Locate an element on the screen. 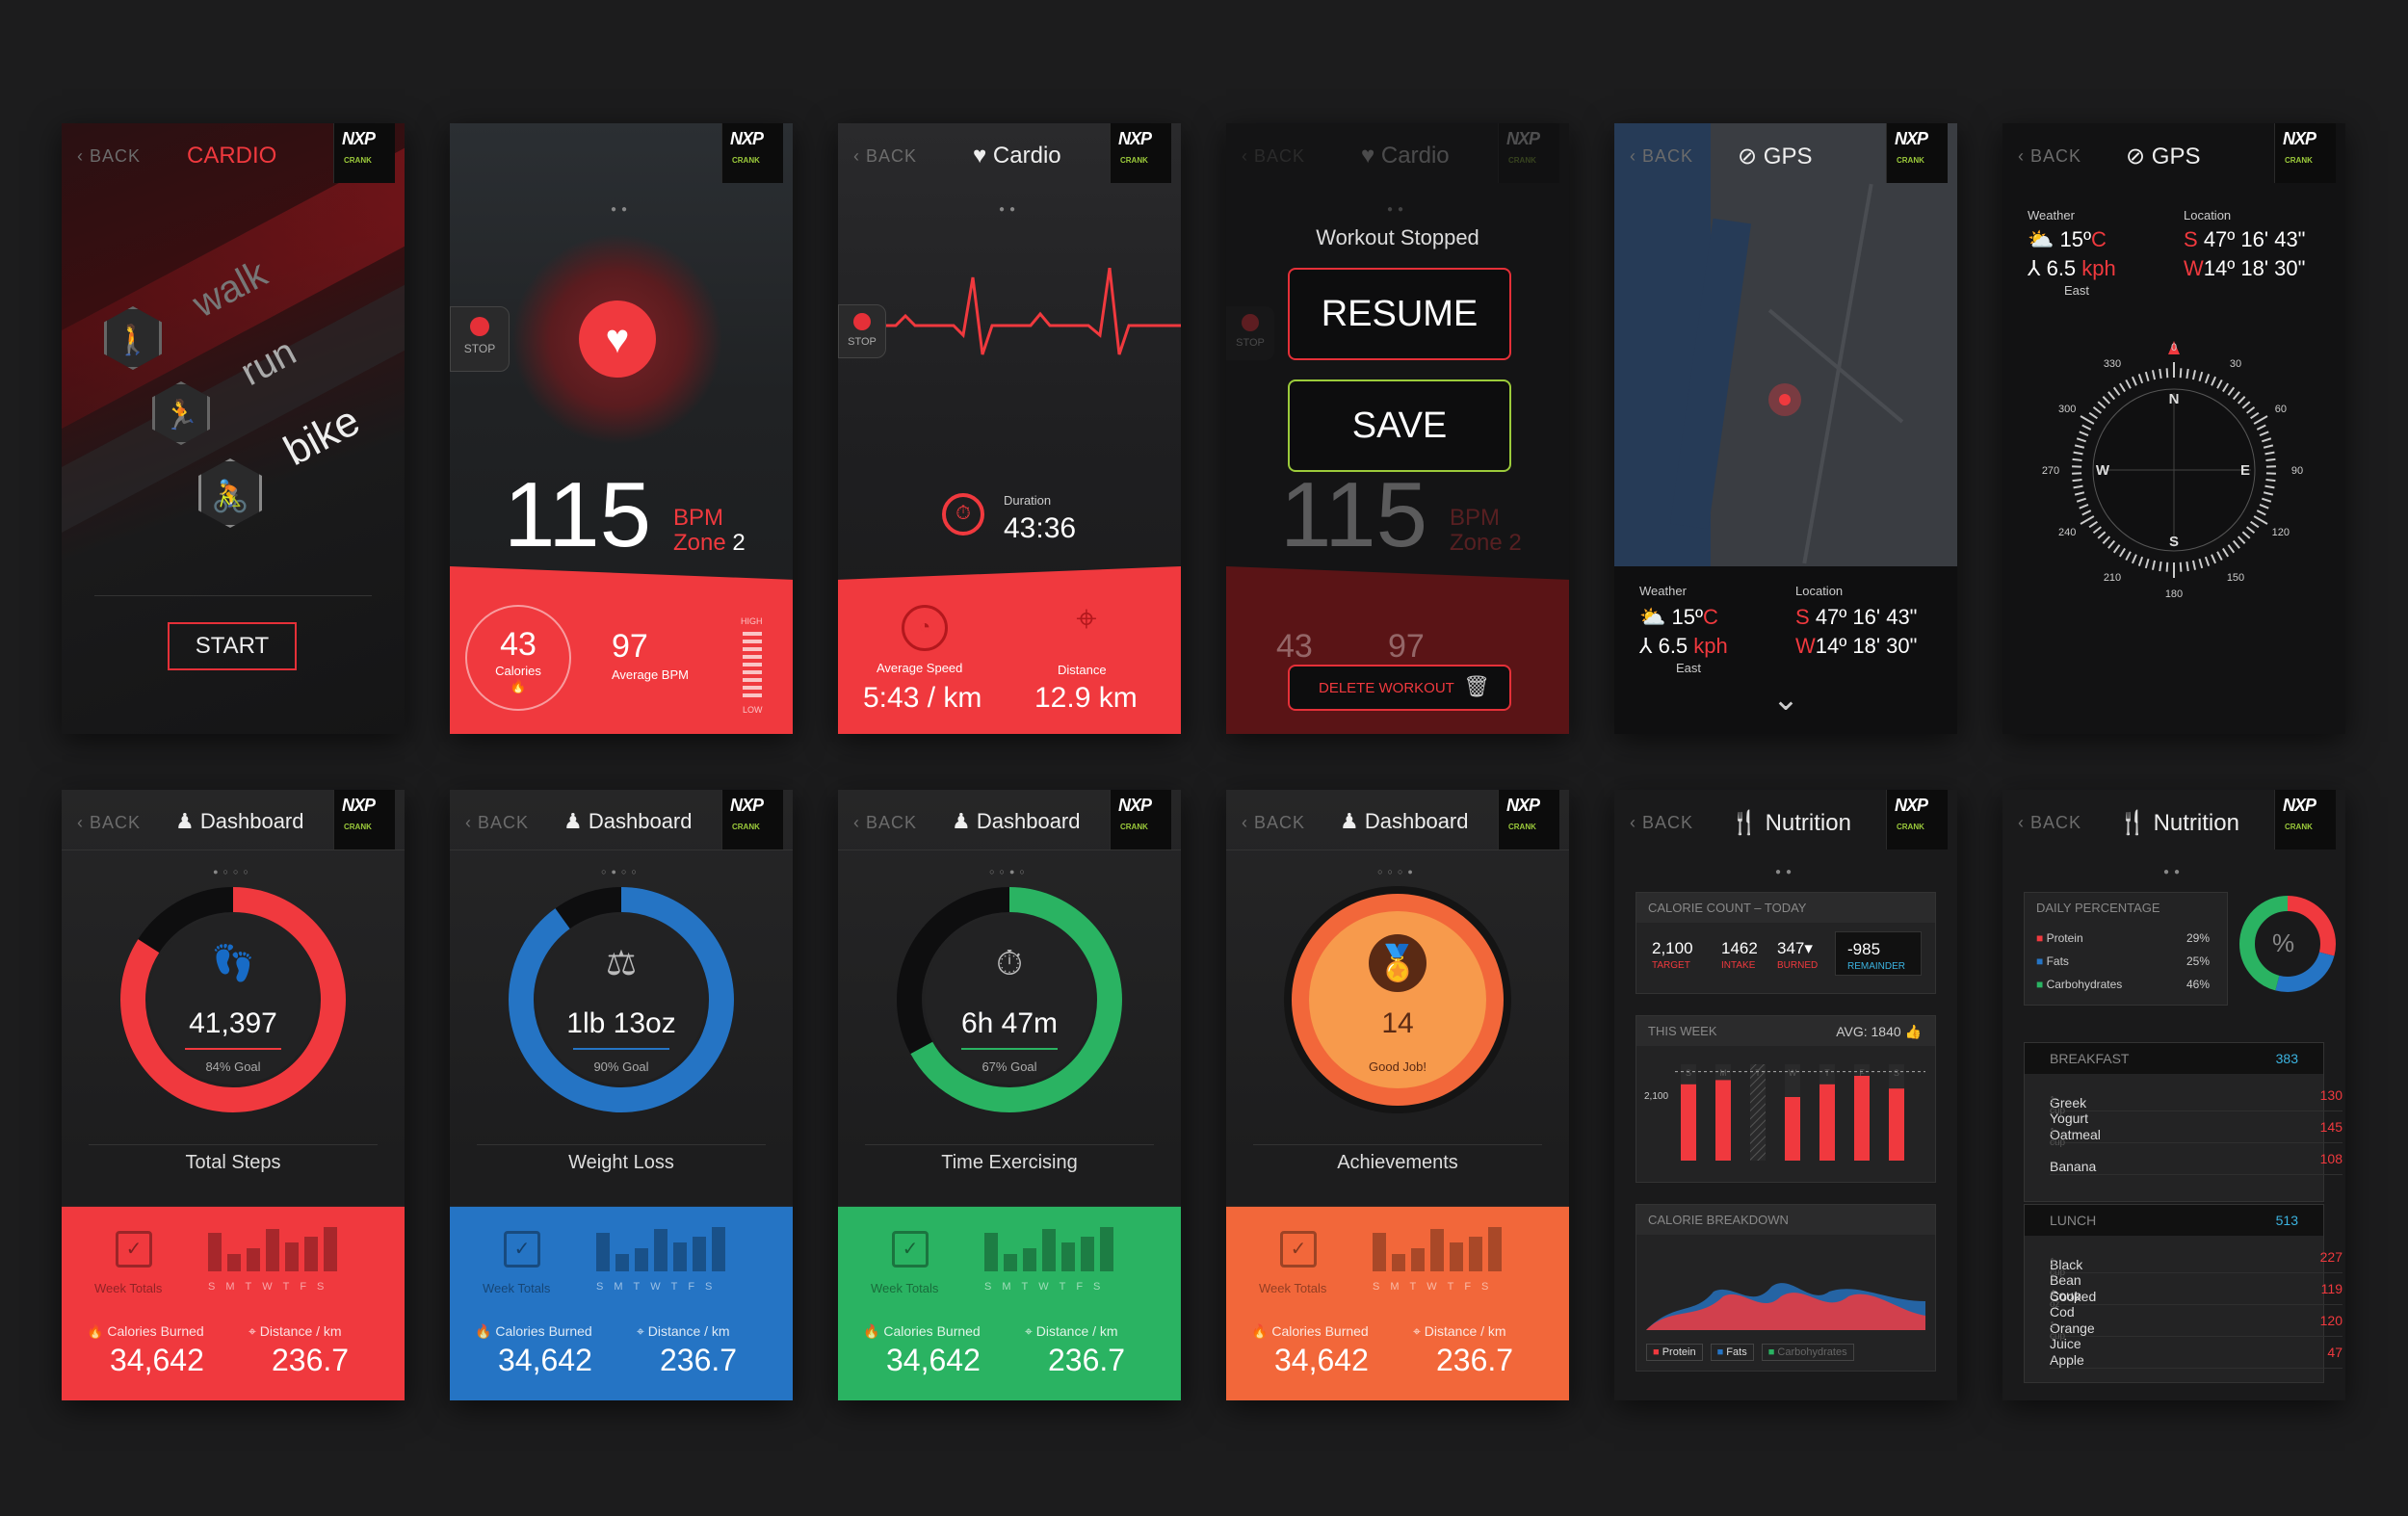 The height and width of the screenshot is (1516, 2408). distance-value: 236.7 is located at coordinates (1087, 1360).